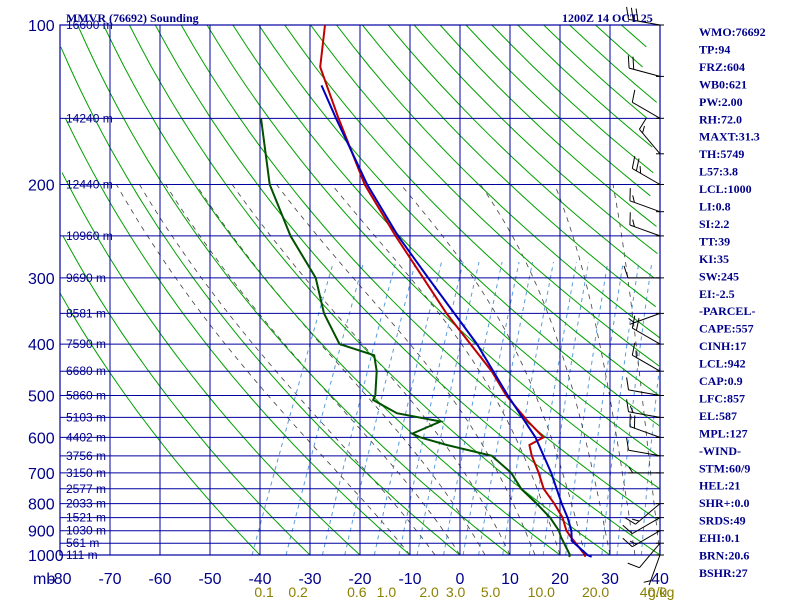 This screenshot has height=600, width=800. I want to click on height-label: 561 m, so click(82, 543).